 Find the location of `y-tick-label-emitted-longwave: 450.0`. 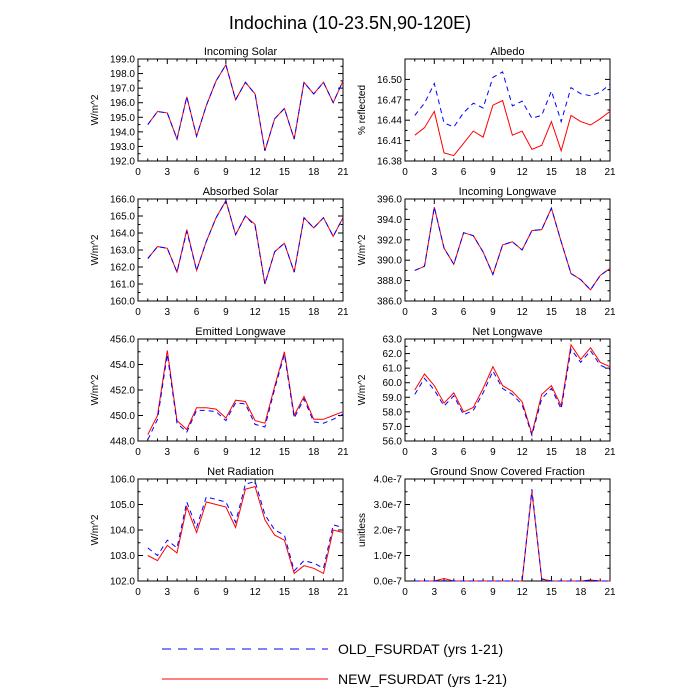

y-tick-label-emitted-longwave: 450.0 is located at coordinates (122, 416).